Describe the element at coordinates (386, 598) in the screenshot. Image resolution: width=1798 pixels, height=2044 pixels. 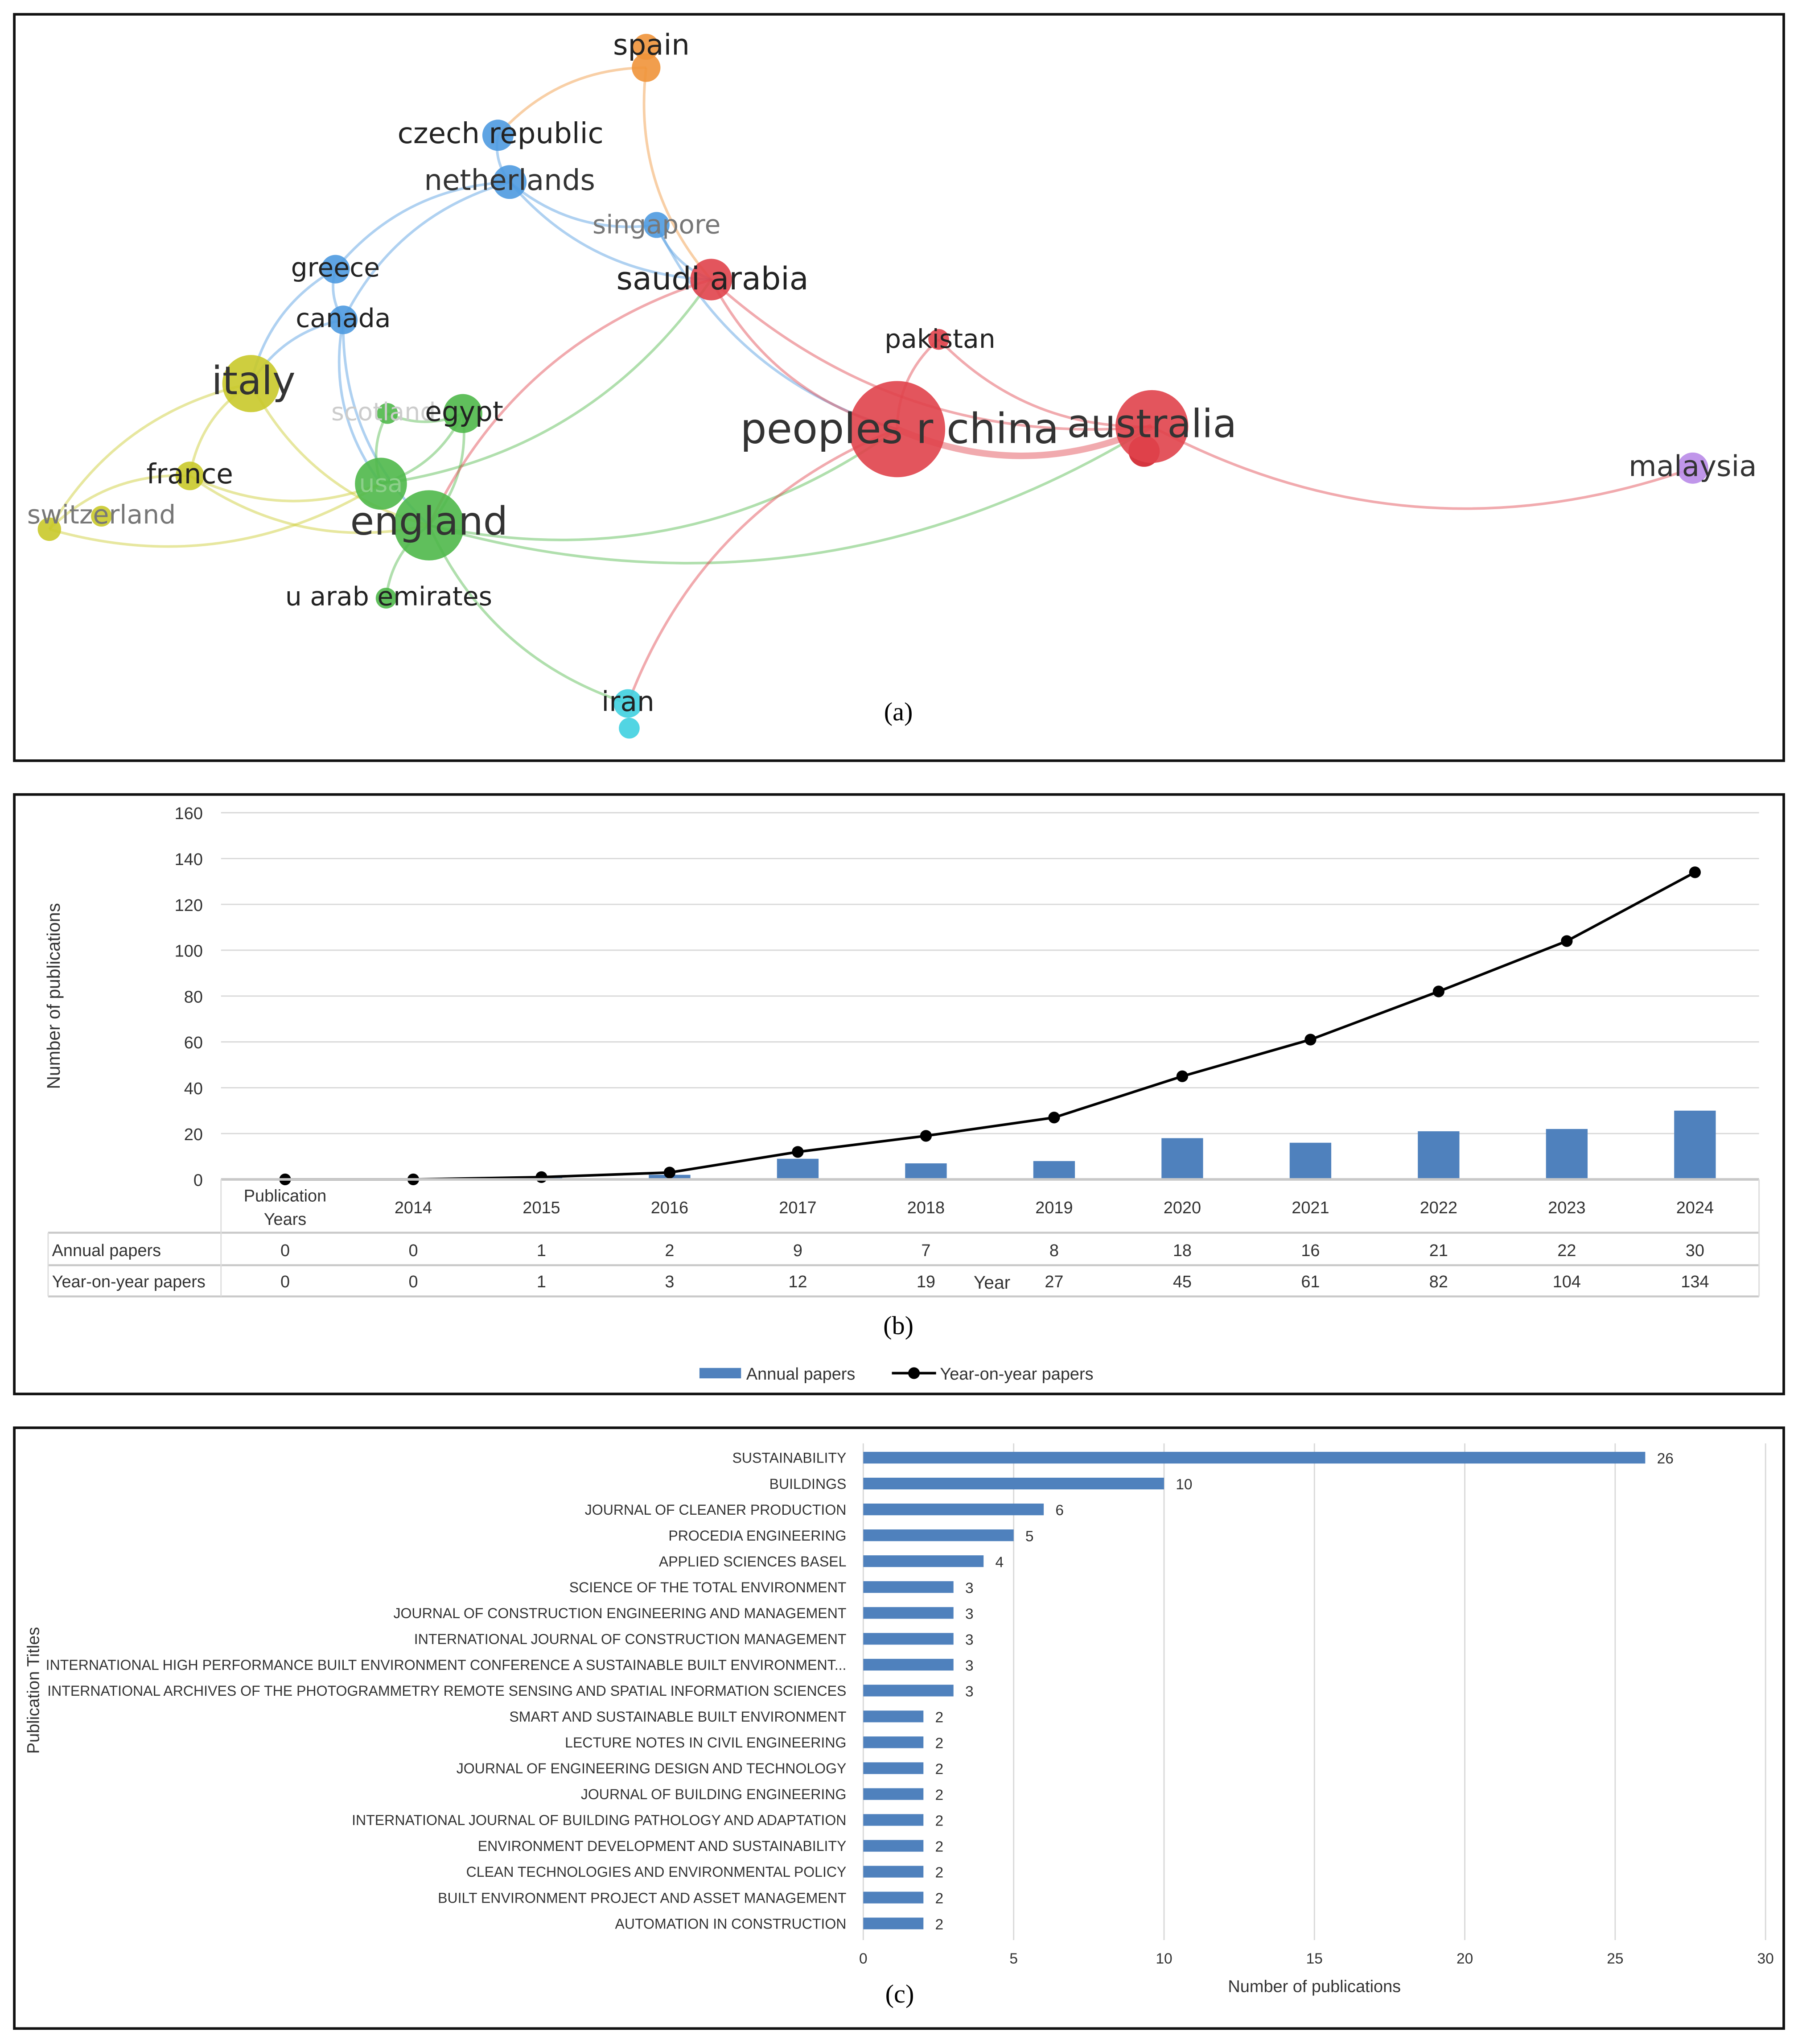
I see `network-node-uae` at that location.